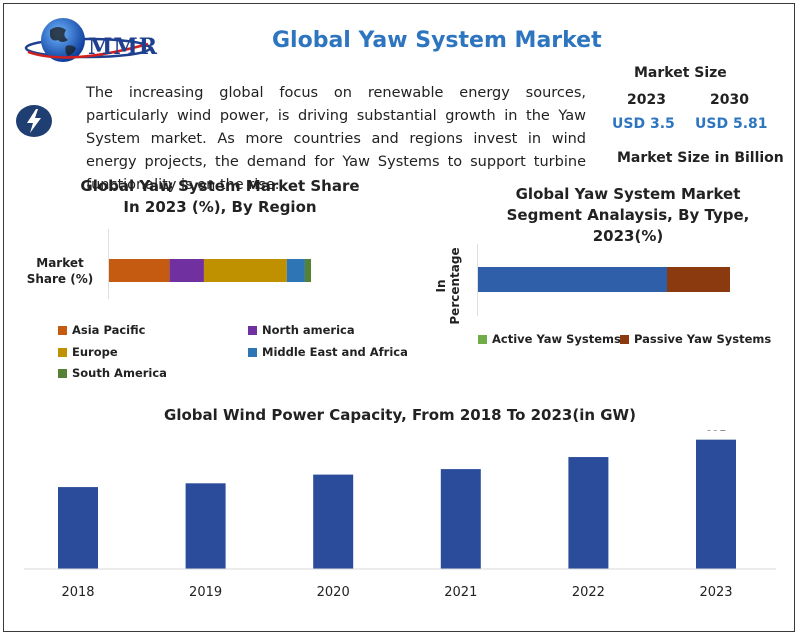  What do you see at coordinates (460, 592) in the screenshot?
I see `x-tick-label-2021: 2021` at bounding box center [460, 592].